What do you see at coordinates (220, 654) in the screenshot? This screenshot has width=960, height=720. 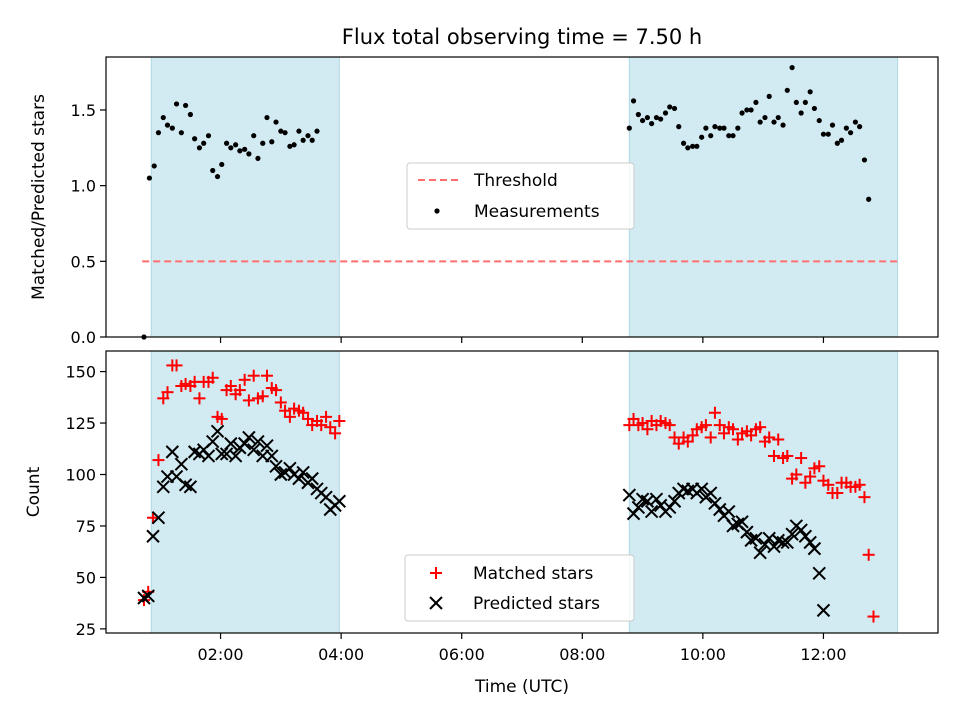 I see `x-tick-label: 02:00` at bounding box center [220, 654].